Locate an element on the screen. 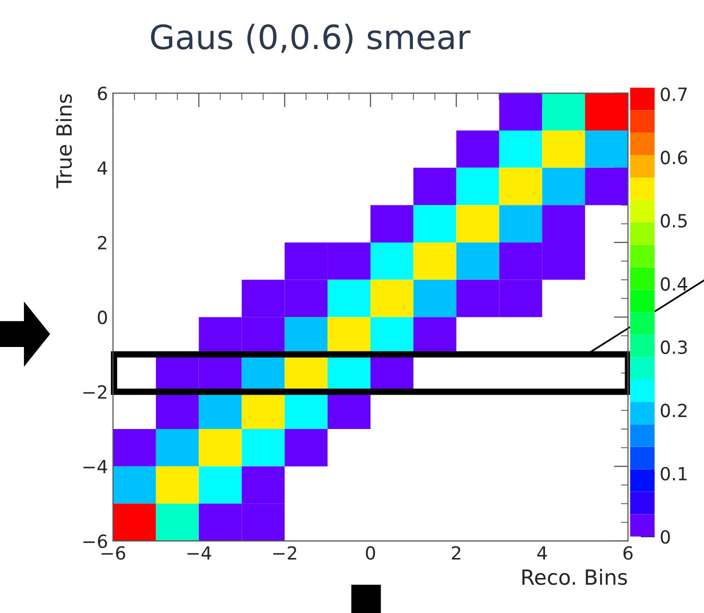 The image size is (704, 613). y-tick-label: −4 is located at coordinates (95, 467).